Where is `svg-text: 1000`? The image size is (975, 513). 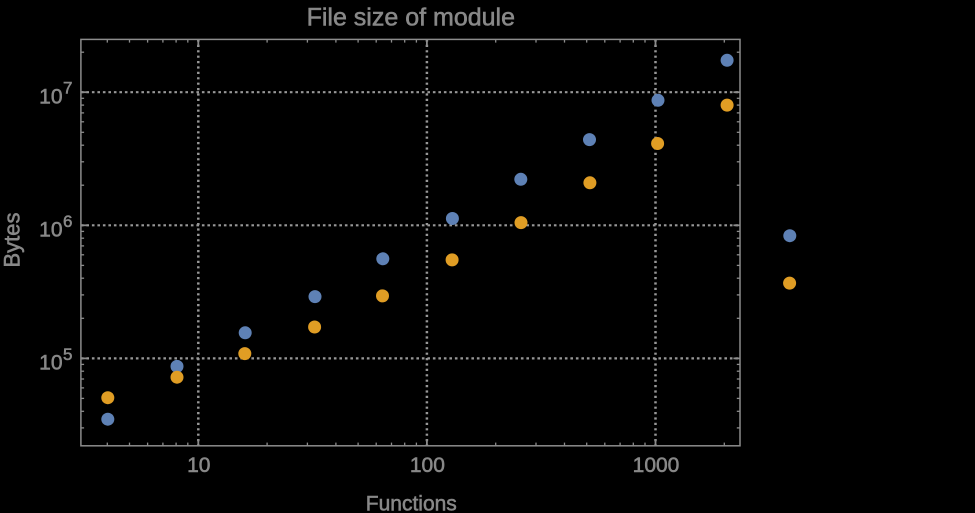
svg-text: 1000 is located at coordinates (656, 465).